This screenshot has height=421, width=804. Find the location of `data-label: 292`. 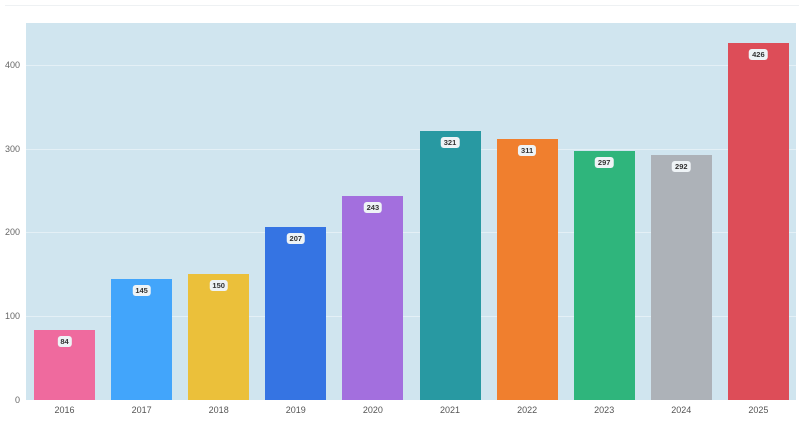

data-label: 292 is located at coordinates (681, 167).